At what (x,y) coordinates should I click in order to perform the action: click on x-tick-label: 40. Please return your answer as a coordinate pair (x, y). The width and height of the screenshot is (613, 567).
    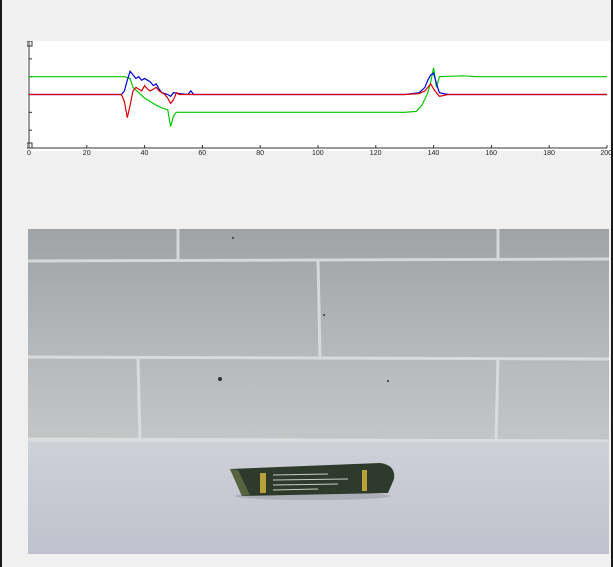
    Looking at the image, I should click on (144, 153).